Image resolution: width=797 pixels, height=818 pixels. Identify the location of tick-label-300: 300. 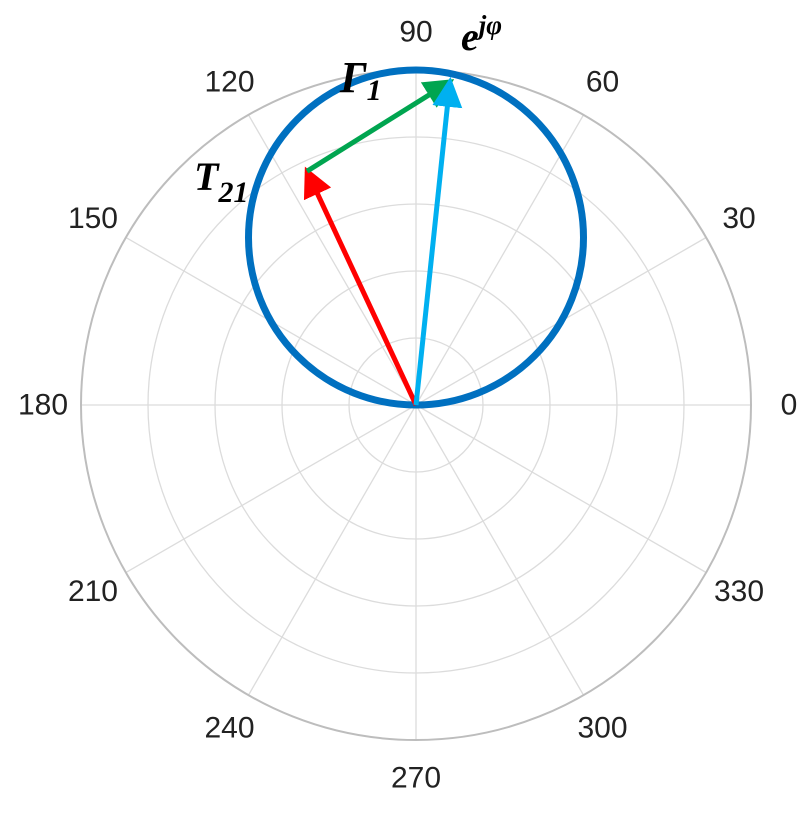
(602, 728).